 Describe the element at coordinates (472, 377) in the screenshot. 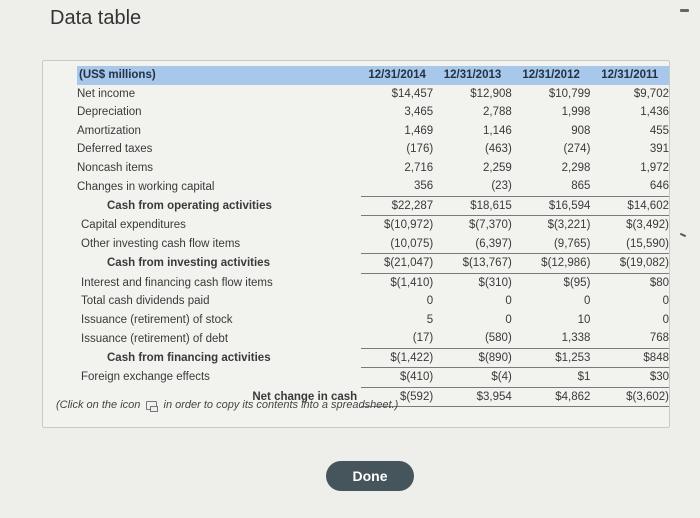

I see `cell: $(4)` at that location.